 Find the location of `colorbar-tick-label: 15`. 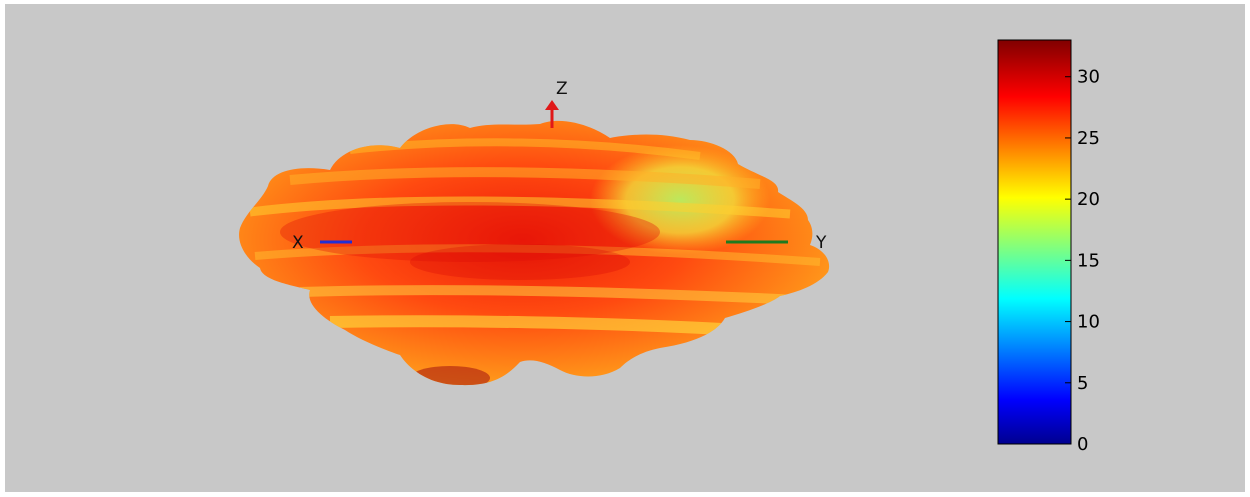

colorbar-tick-label: 15 is located at coordinates (1088, 260).